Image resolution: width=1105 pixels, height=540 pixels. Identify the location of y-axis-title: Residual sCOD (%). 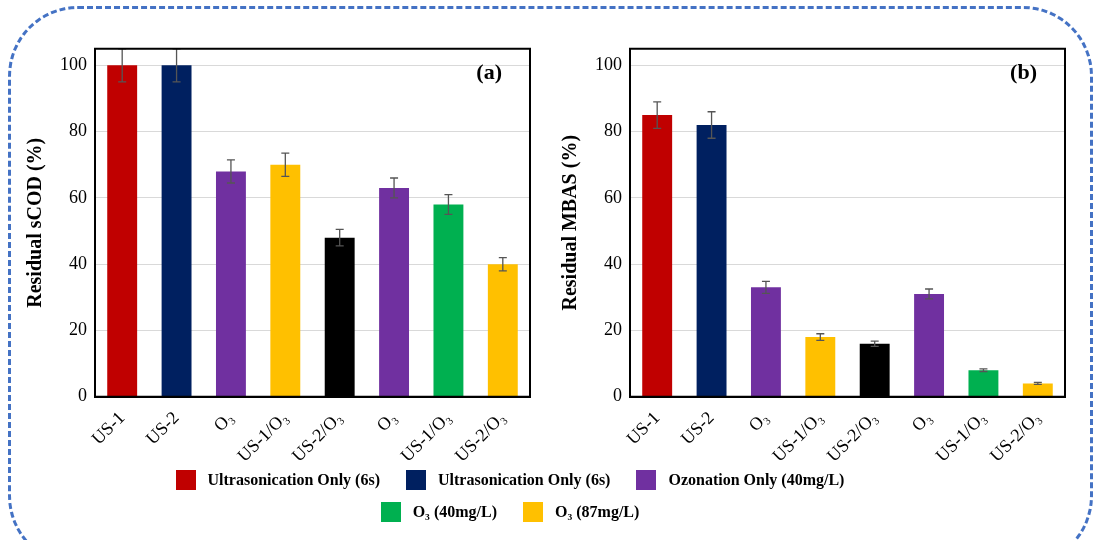
(35, 222).